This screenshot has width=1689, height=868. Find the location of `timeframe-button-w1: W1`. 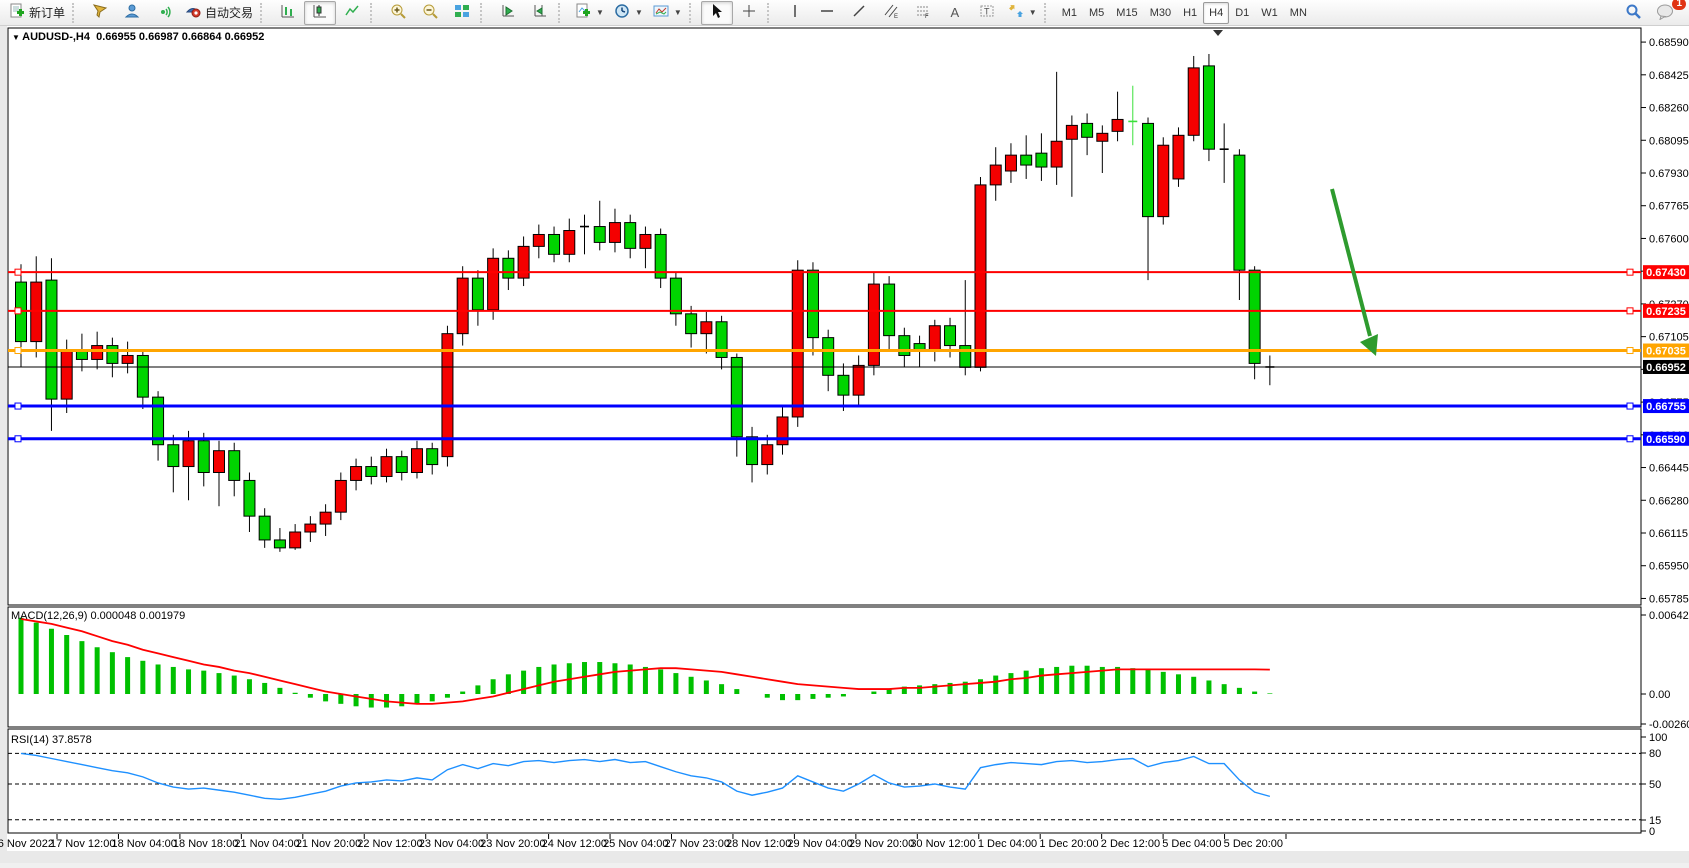

timeframe-button-w1: W1 is located at coordinates (1269, 12).